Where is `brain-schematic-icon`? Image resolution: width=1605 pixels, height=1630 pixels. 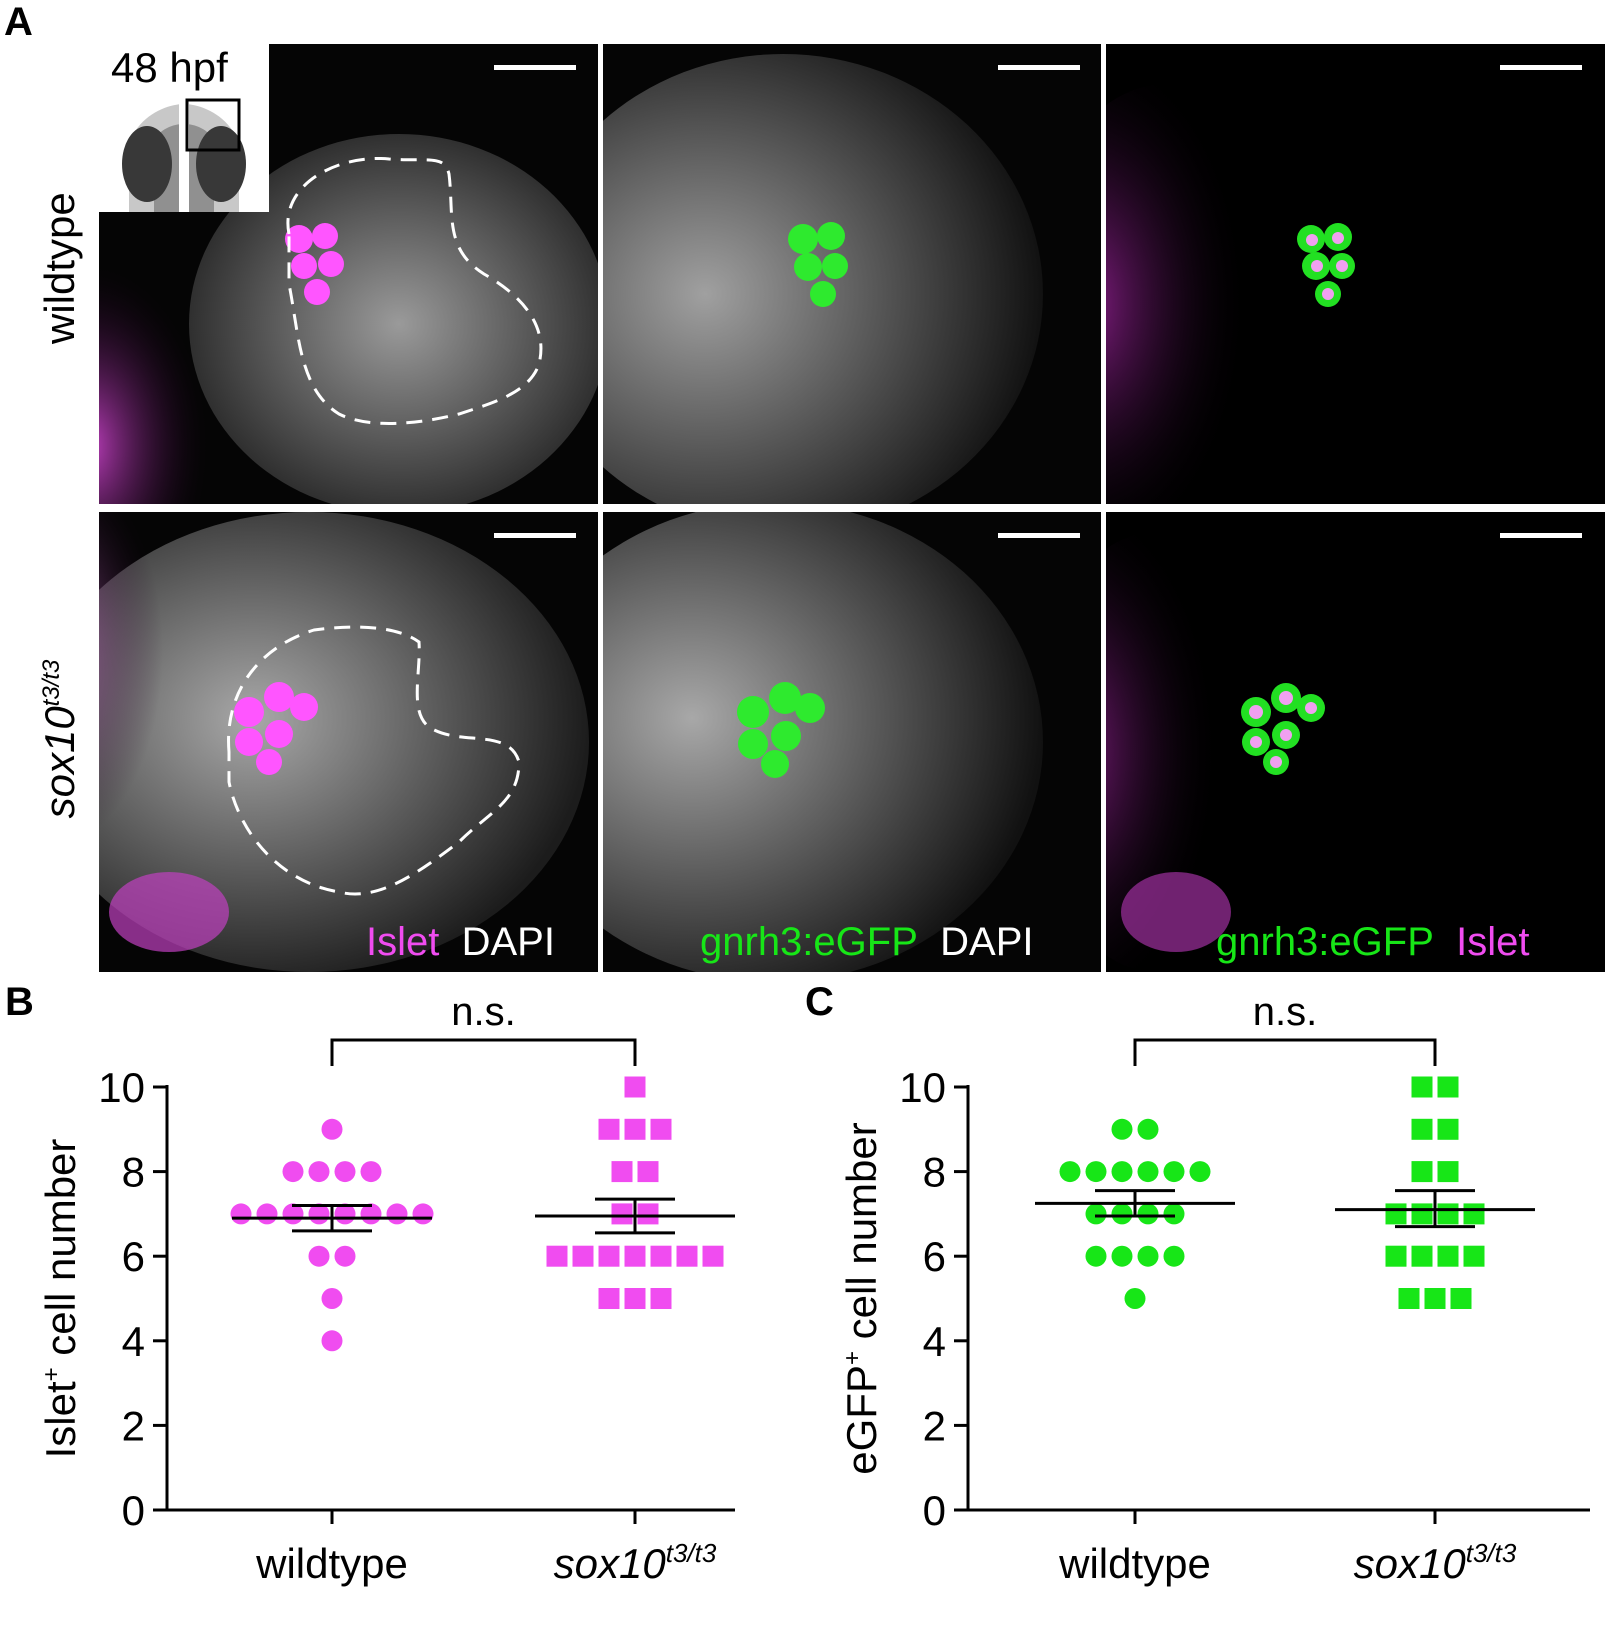 brain-schematic-icon is located at coordinates (184, 155).